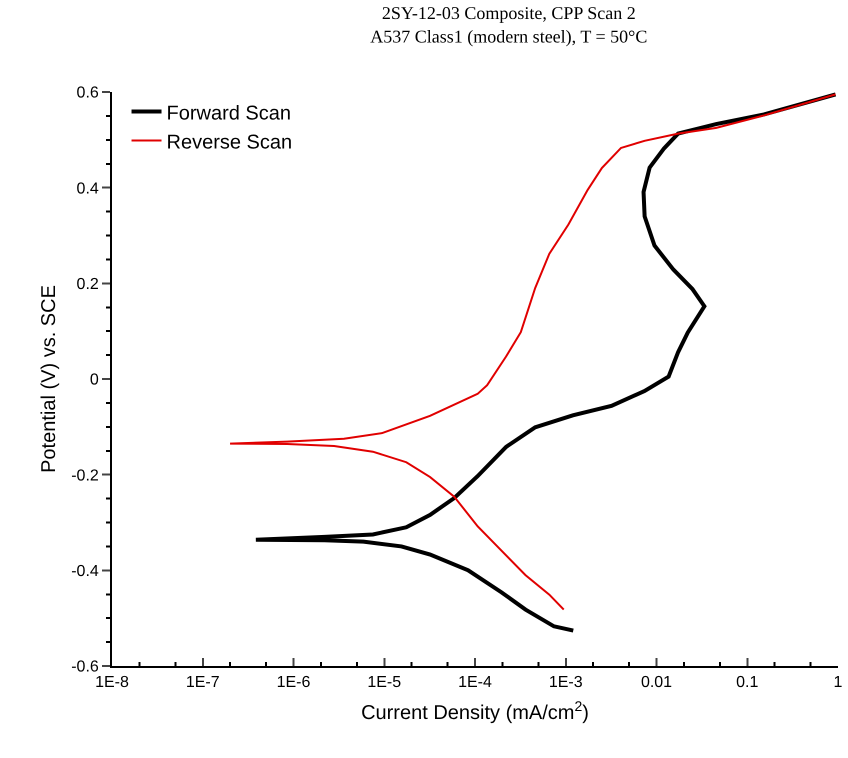  I want to click on x-tick-label: 1E-6, so click(293, 683).